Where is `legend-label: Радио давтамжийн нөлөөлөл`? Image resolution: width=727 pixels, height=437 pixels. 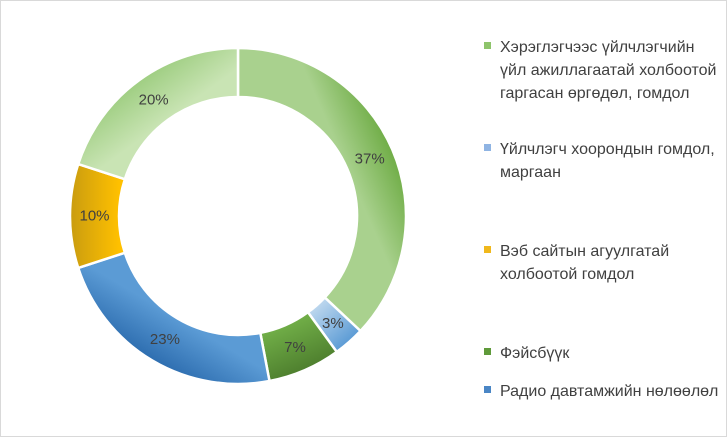
legend-label: Радио давтамжийн нөлөөлөл is located at coordinates (609, 391).